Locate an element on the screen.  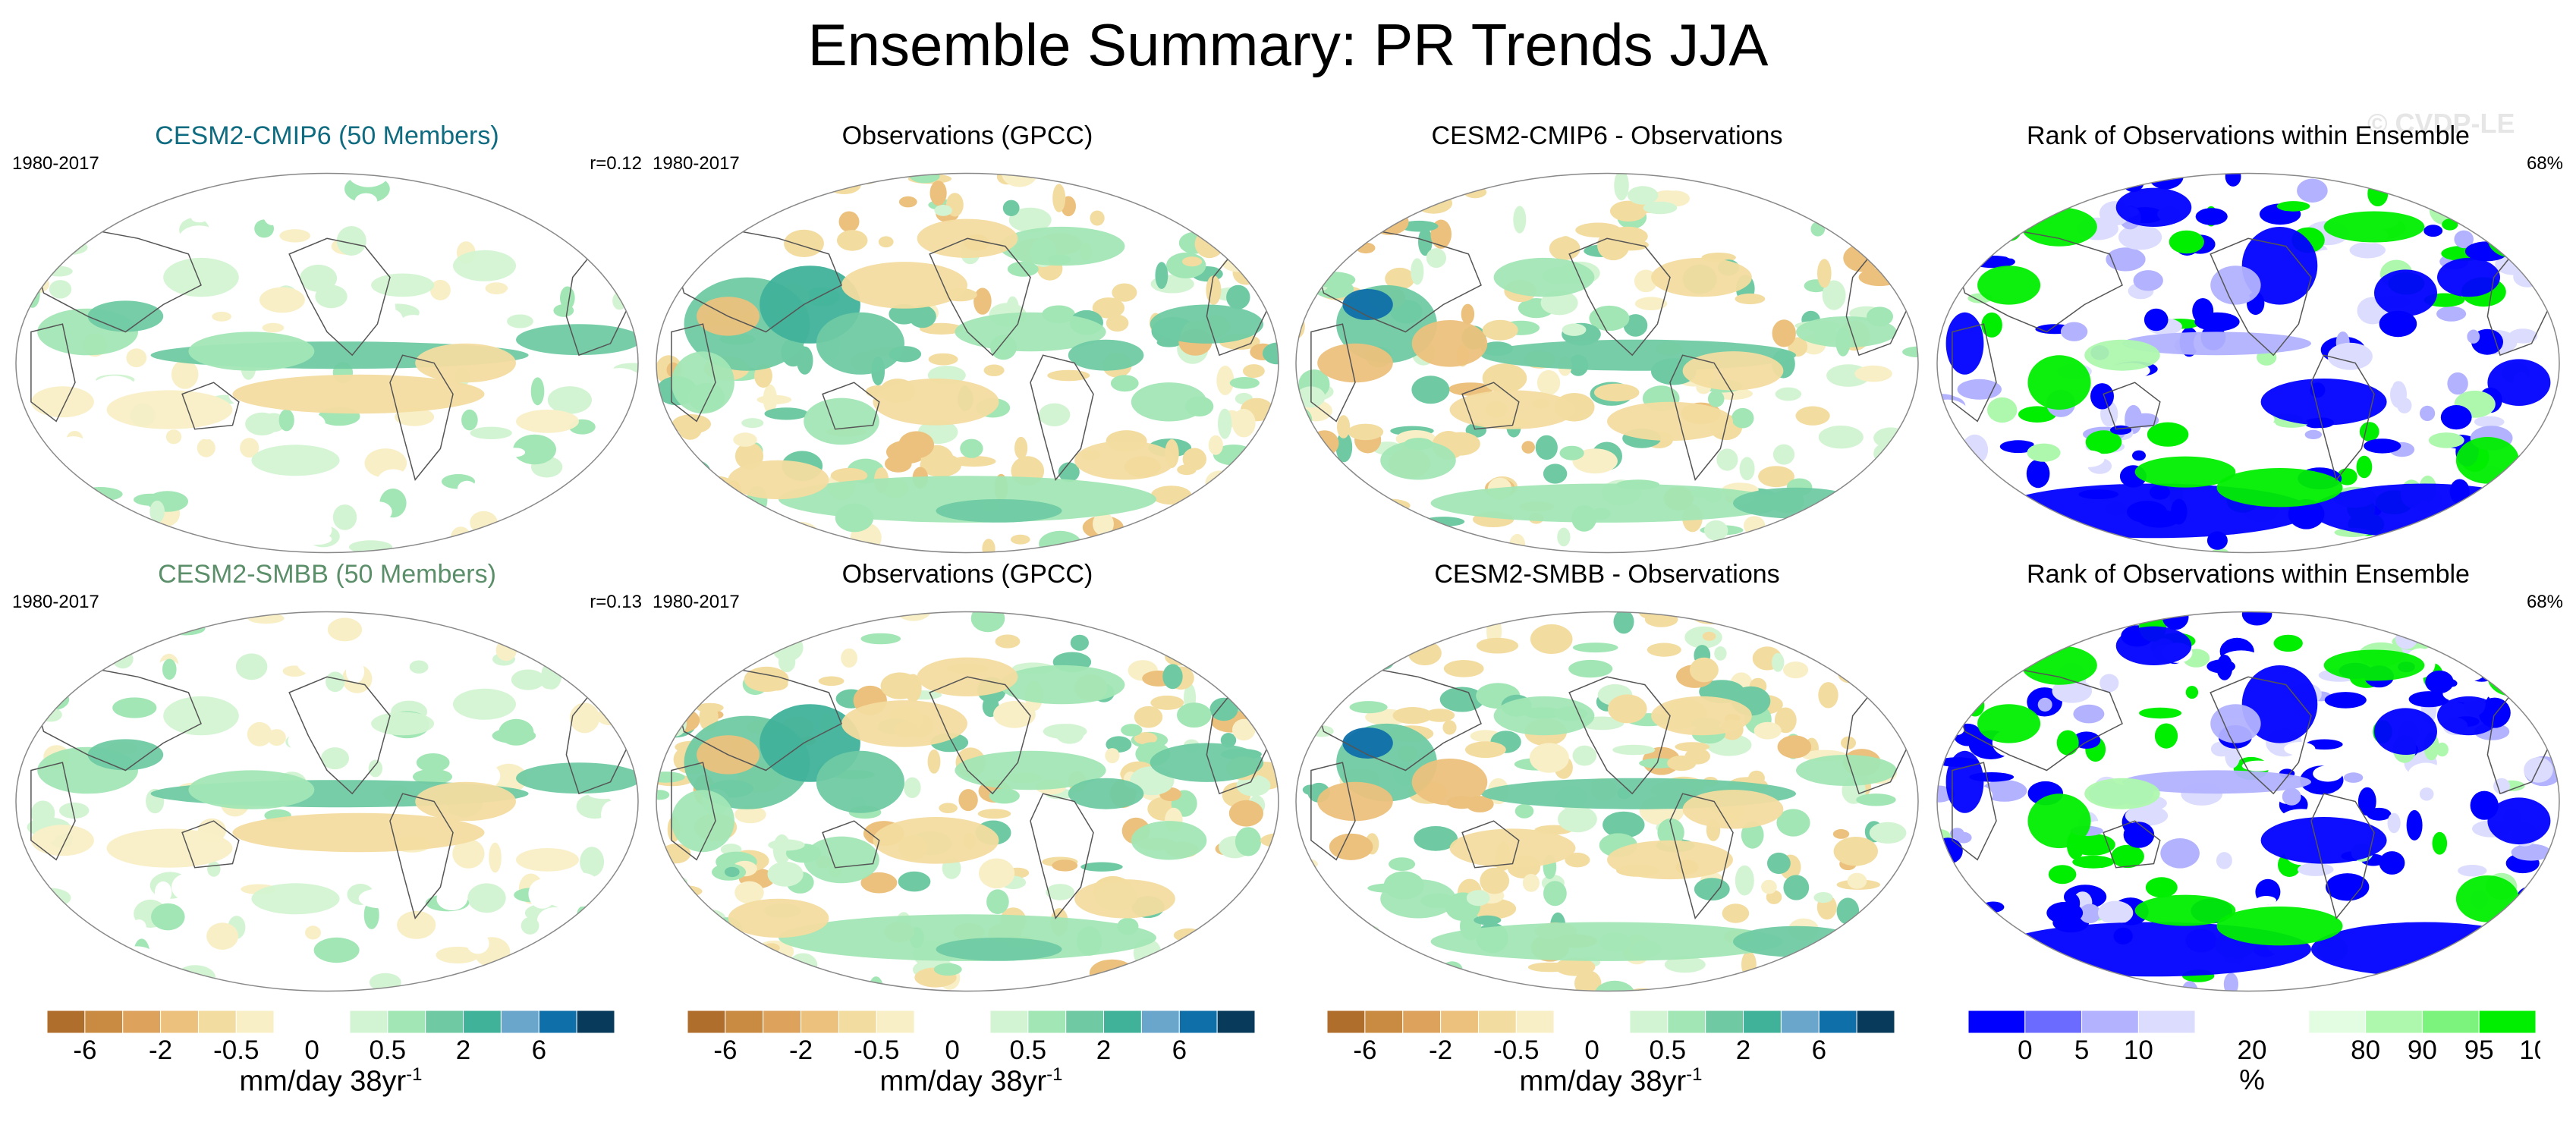
colorbar-tick: -0.5 is located at coordinates (1516, 1048).